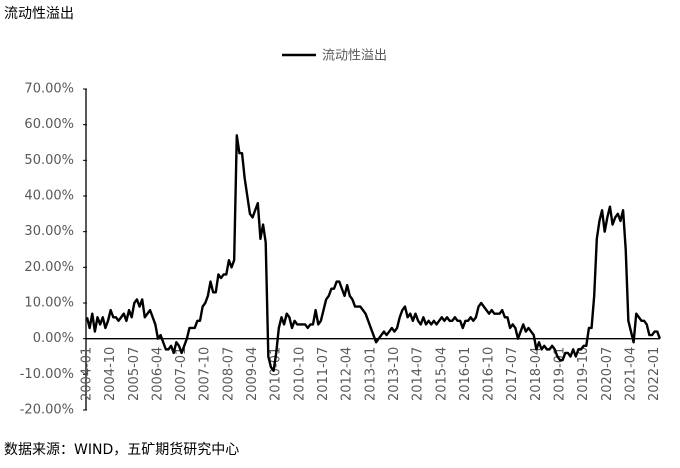 This screenshot has height=468, width=680. I want to click on x-tick-label: 2006-04, so click(157, 374).